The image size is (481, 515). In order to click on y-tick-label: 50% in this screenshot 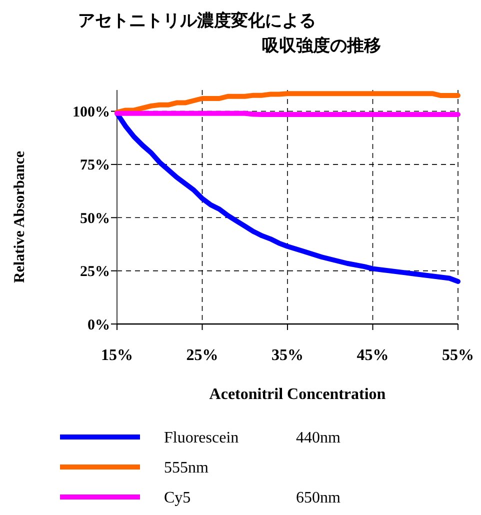, I will do `click(95, 218)`.